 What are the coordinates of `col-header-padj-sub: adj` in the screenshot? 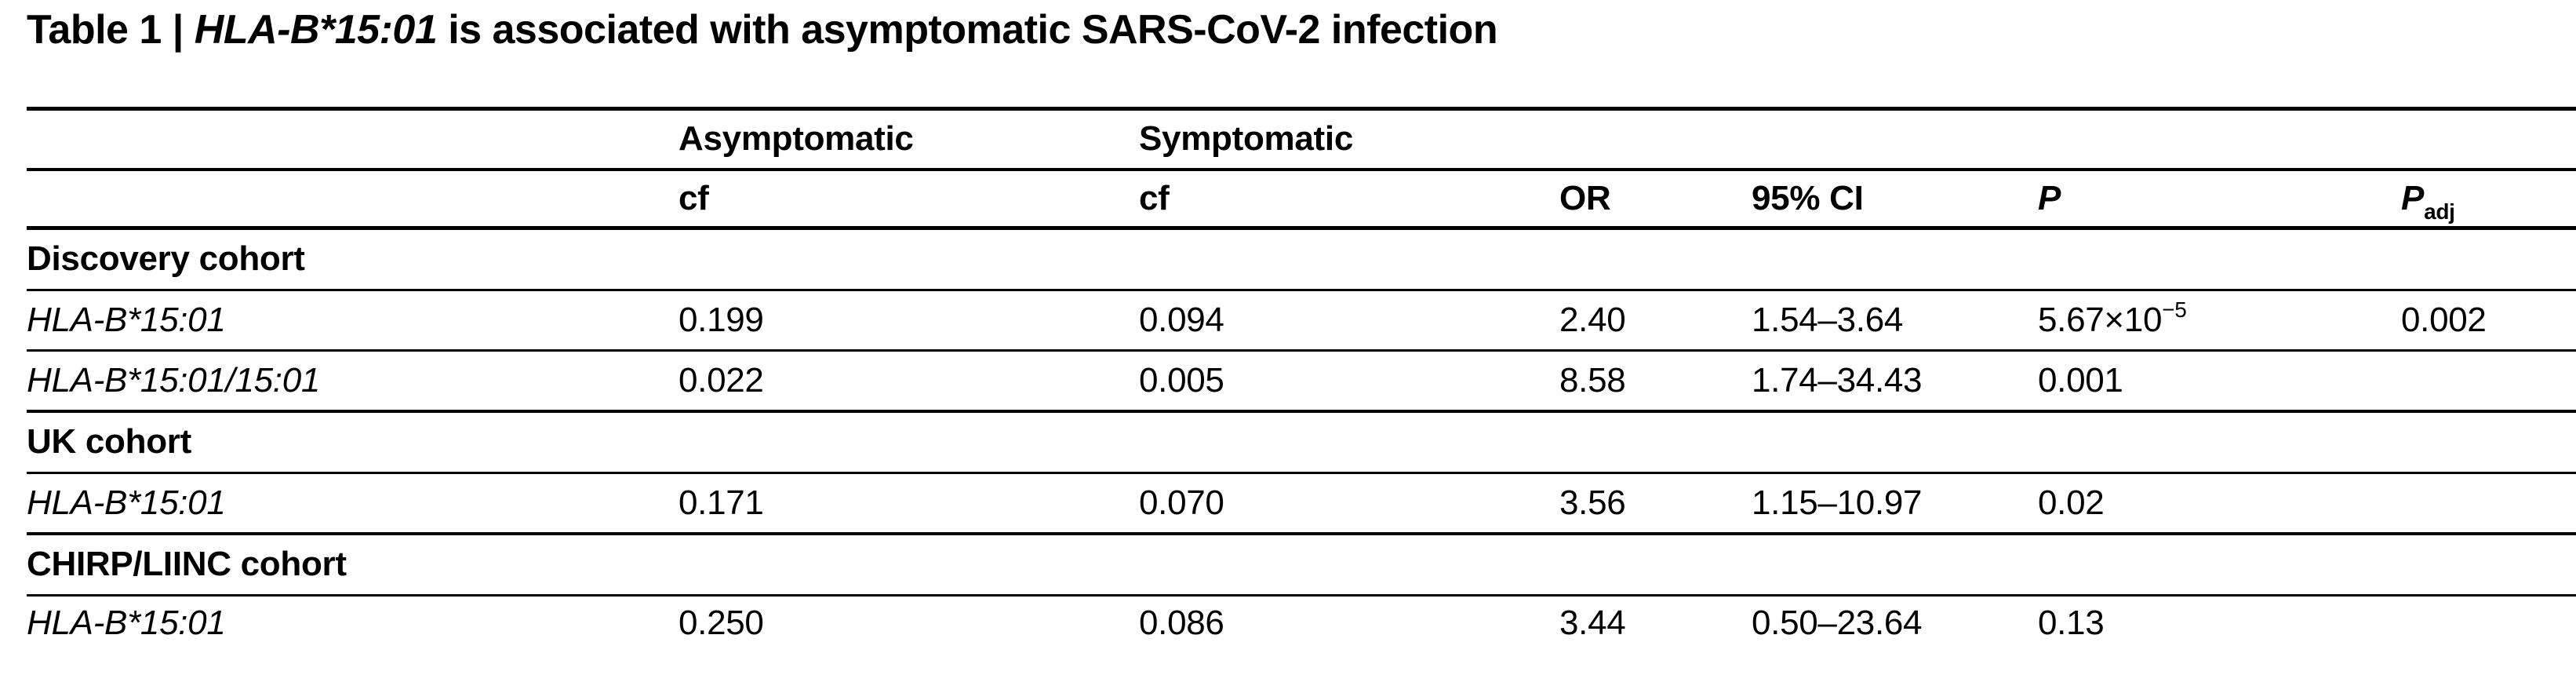 It's located at (2439, 211).